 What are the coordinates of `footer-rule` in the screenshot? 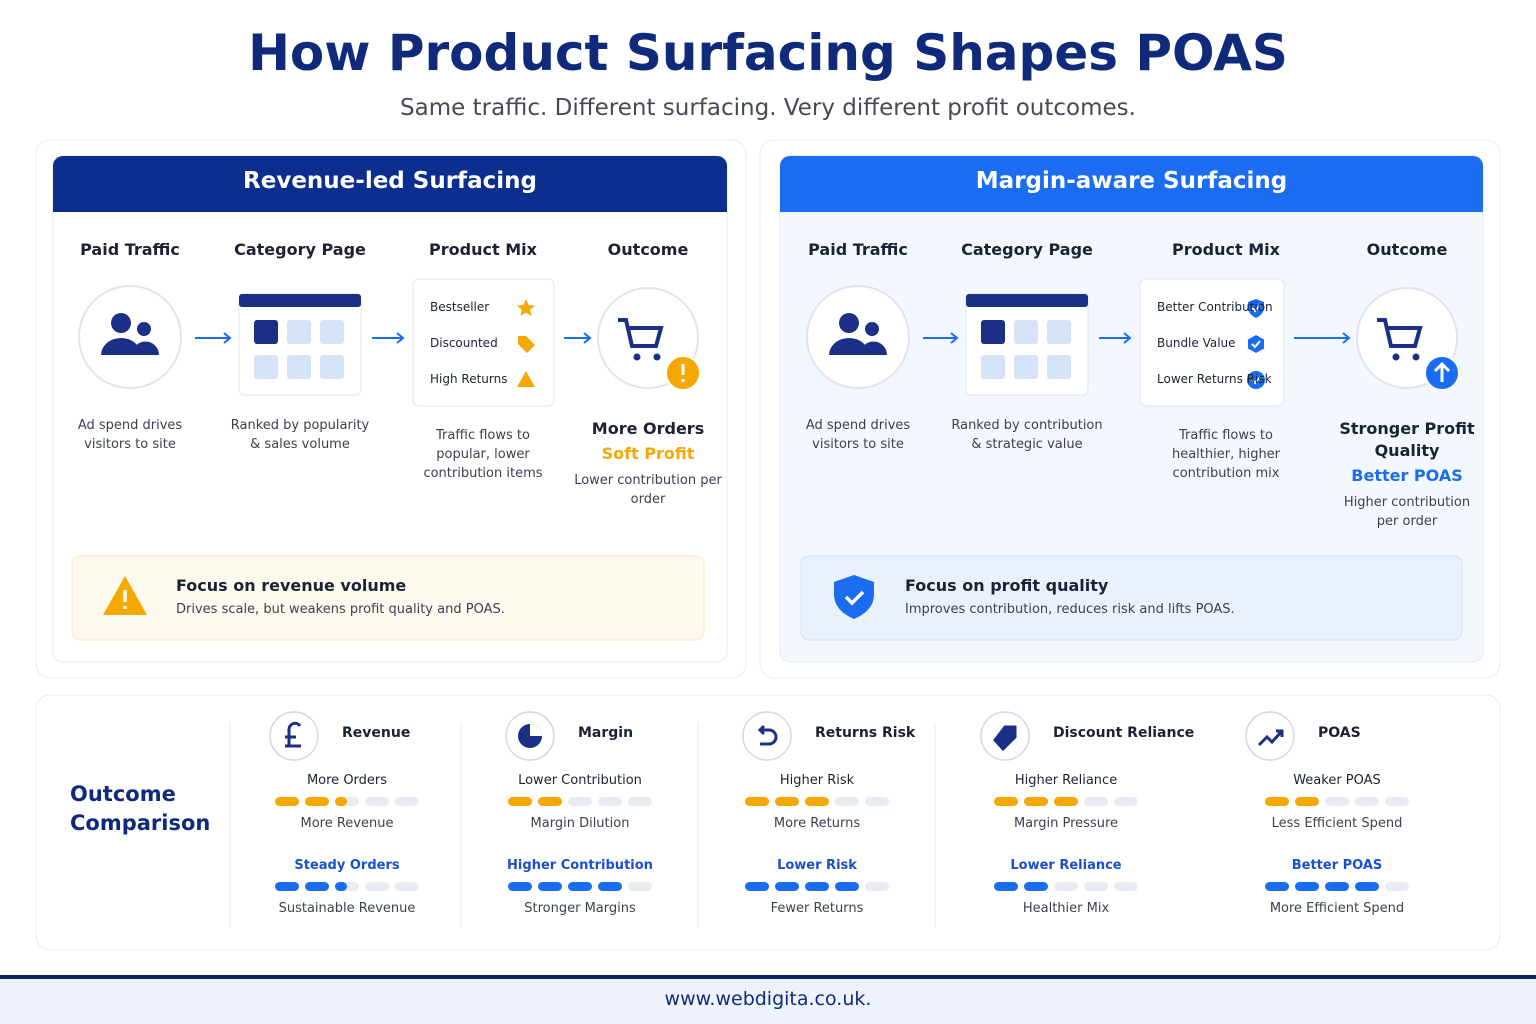 It's located at (768, 977).